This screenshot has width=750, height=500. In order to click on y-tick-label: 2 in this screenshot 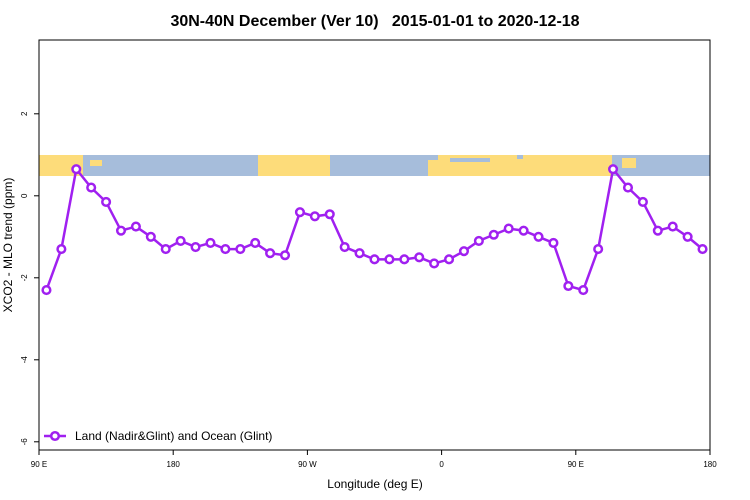, I will do `click(24, 113)`.